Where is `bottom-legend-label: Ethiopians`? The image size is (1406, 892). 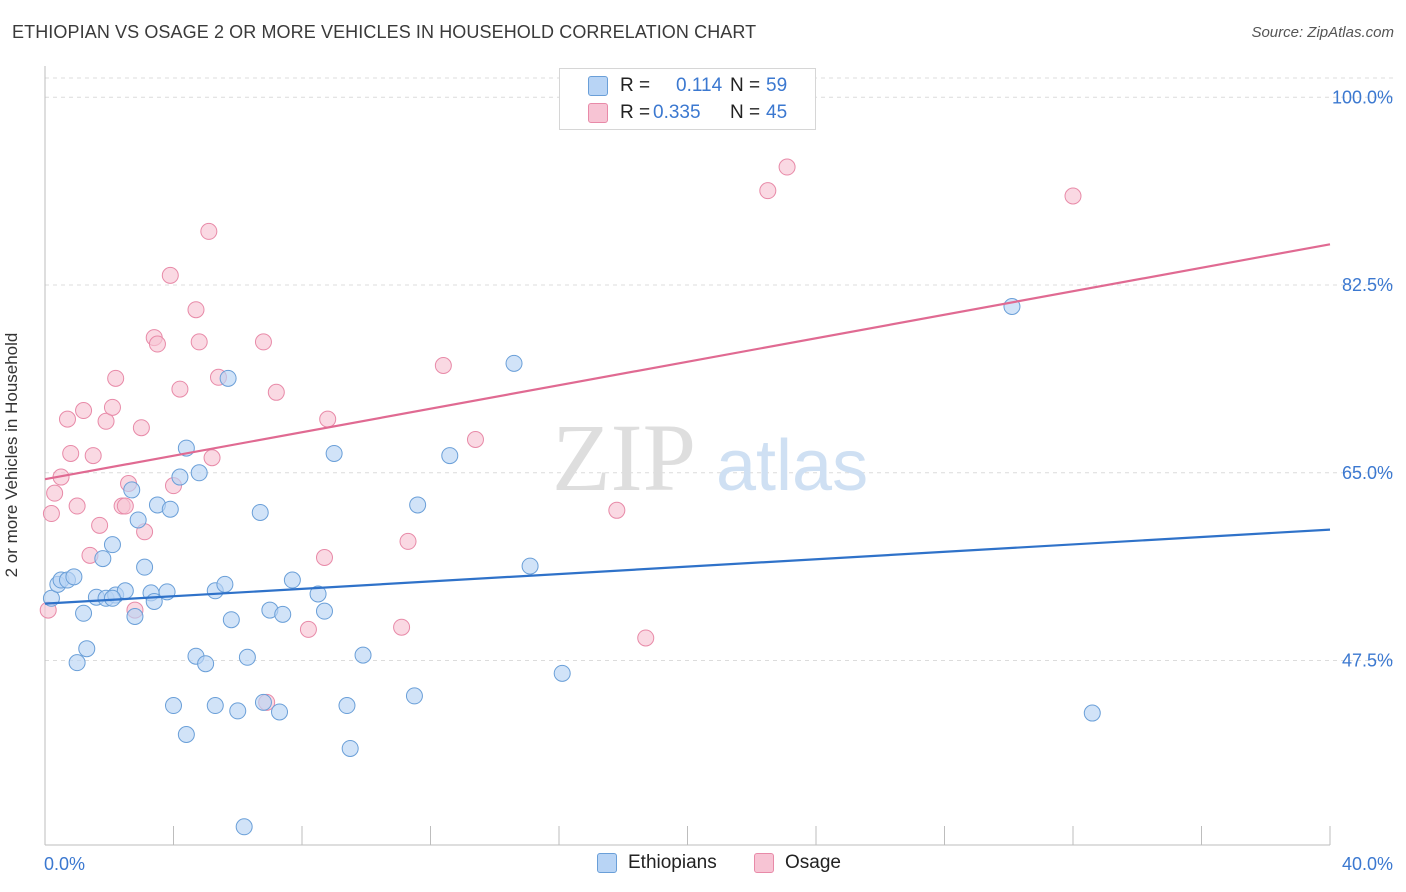 bottom-legend-label: Ethiopians is located at coordinates (672, 862).